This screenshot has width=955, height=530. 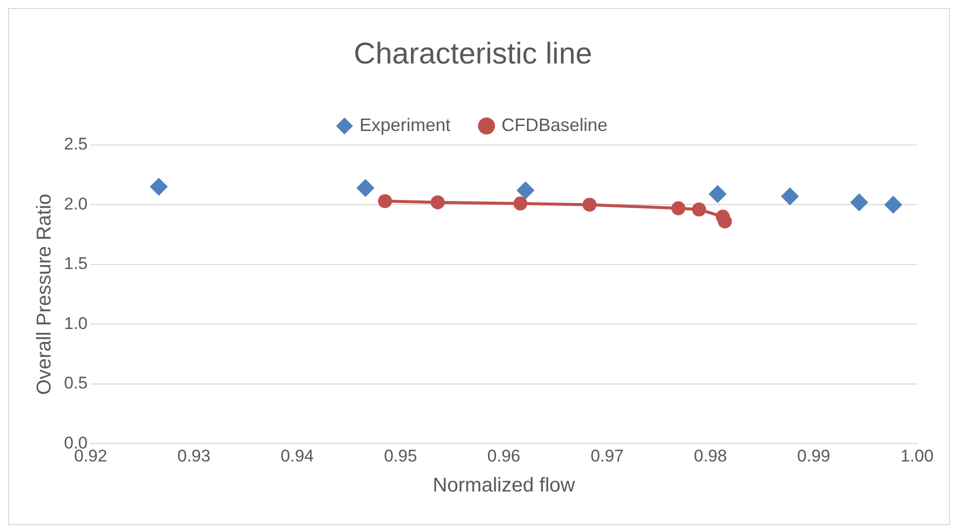 I want to click on y-axis-title: Overall Pressure Ratio, so click(x=45, y=294).